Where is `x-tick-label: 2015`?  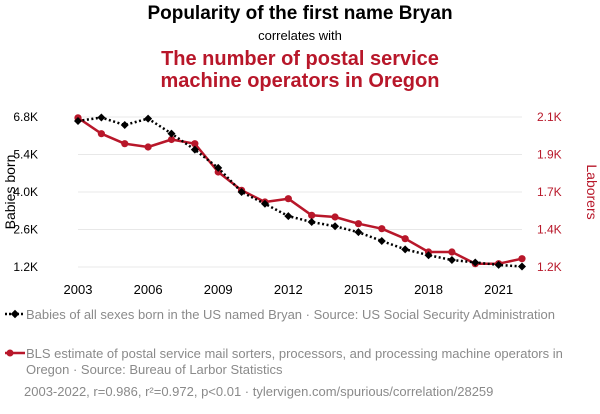
x-tick-label: 2015 is located at coordinates (358, 289).